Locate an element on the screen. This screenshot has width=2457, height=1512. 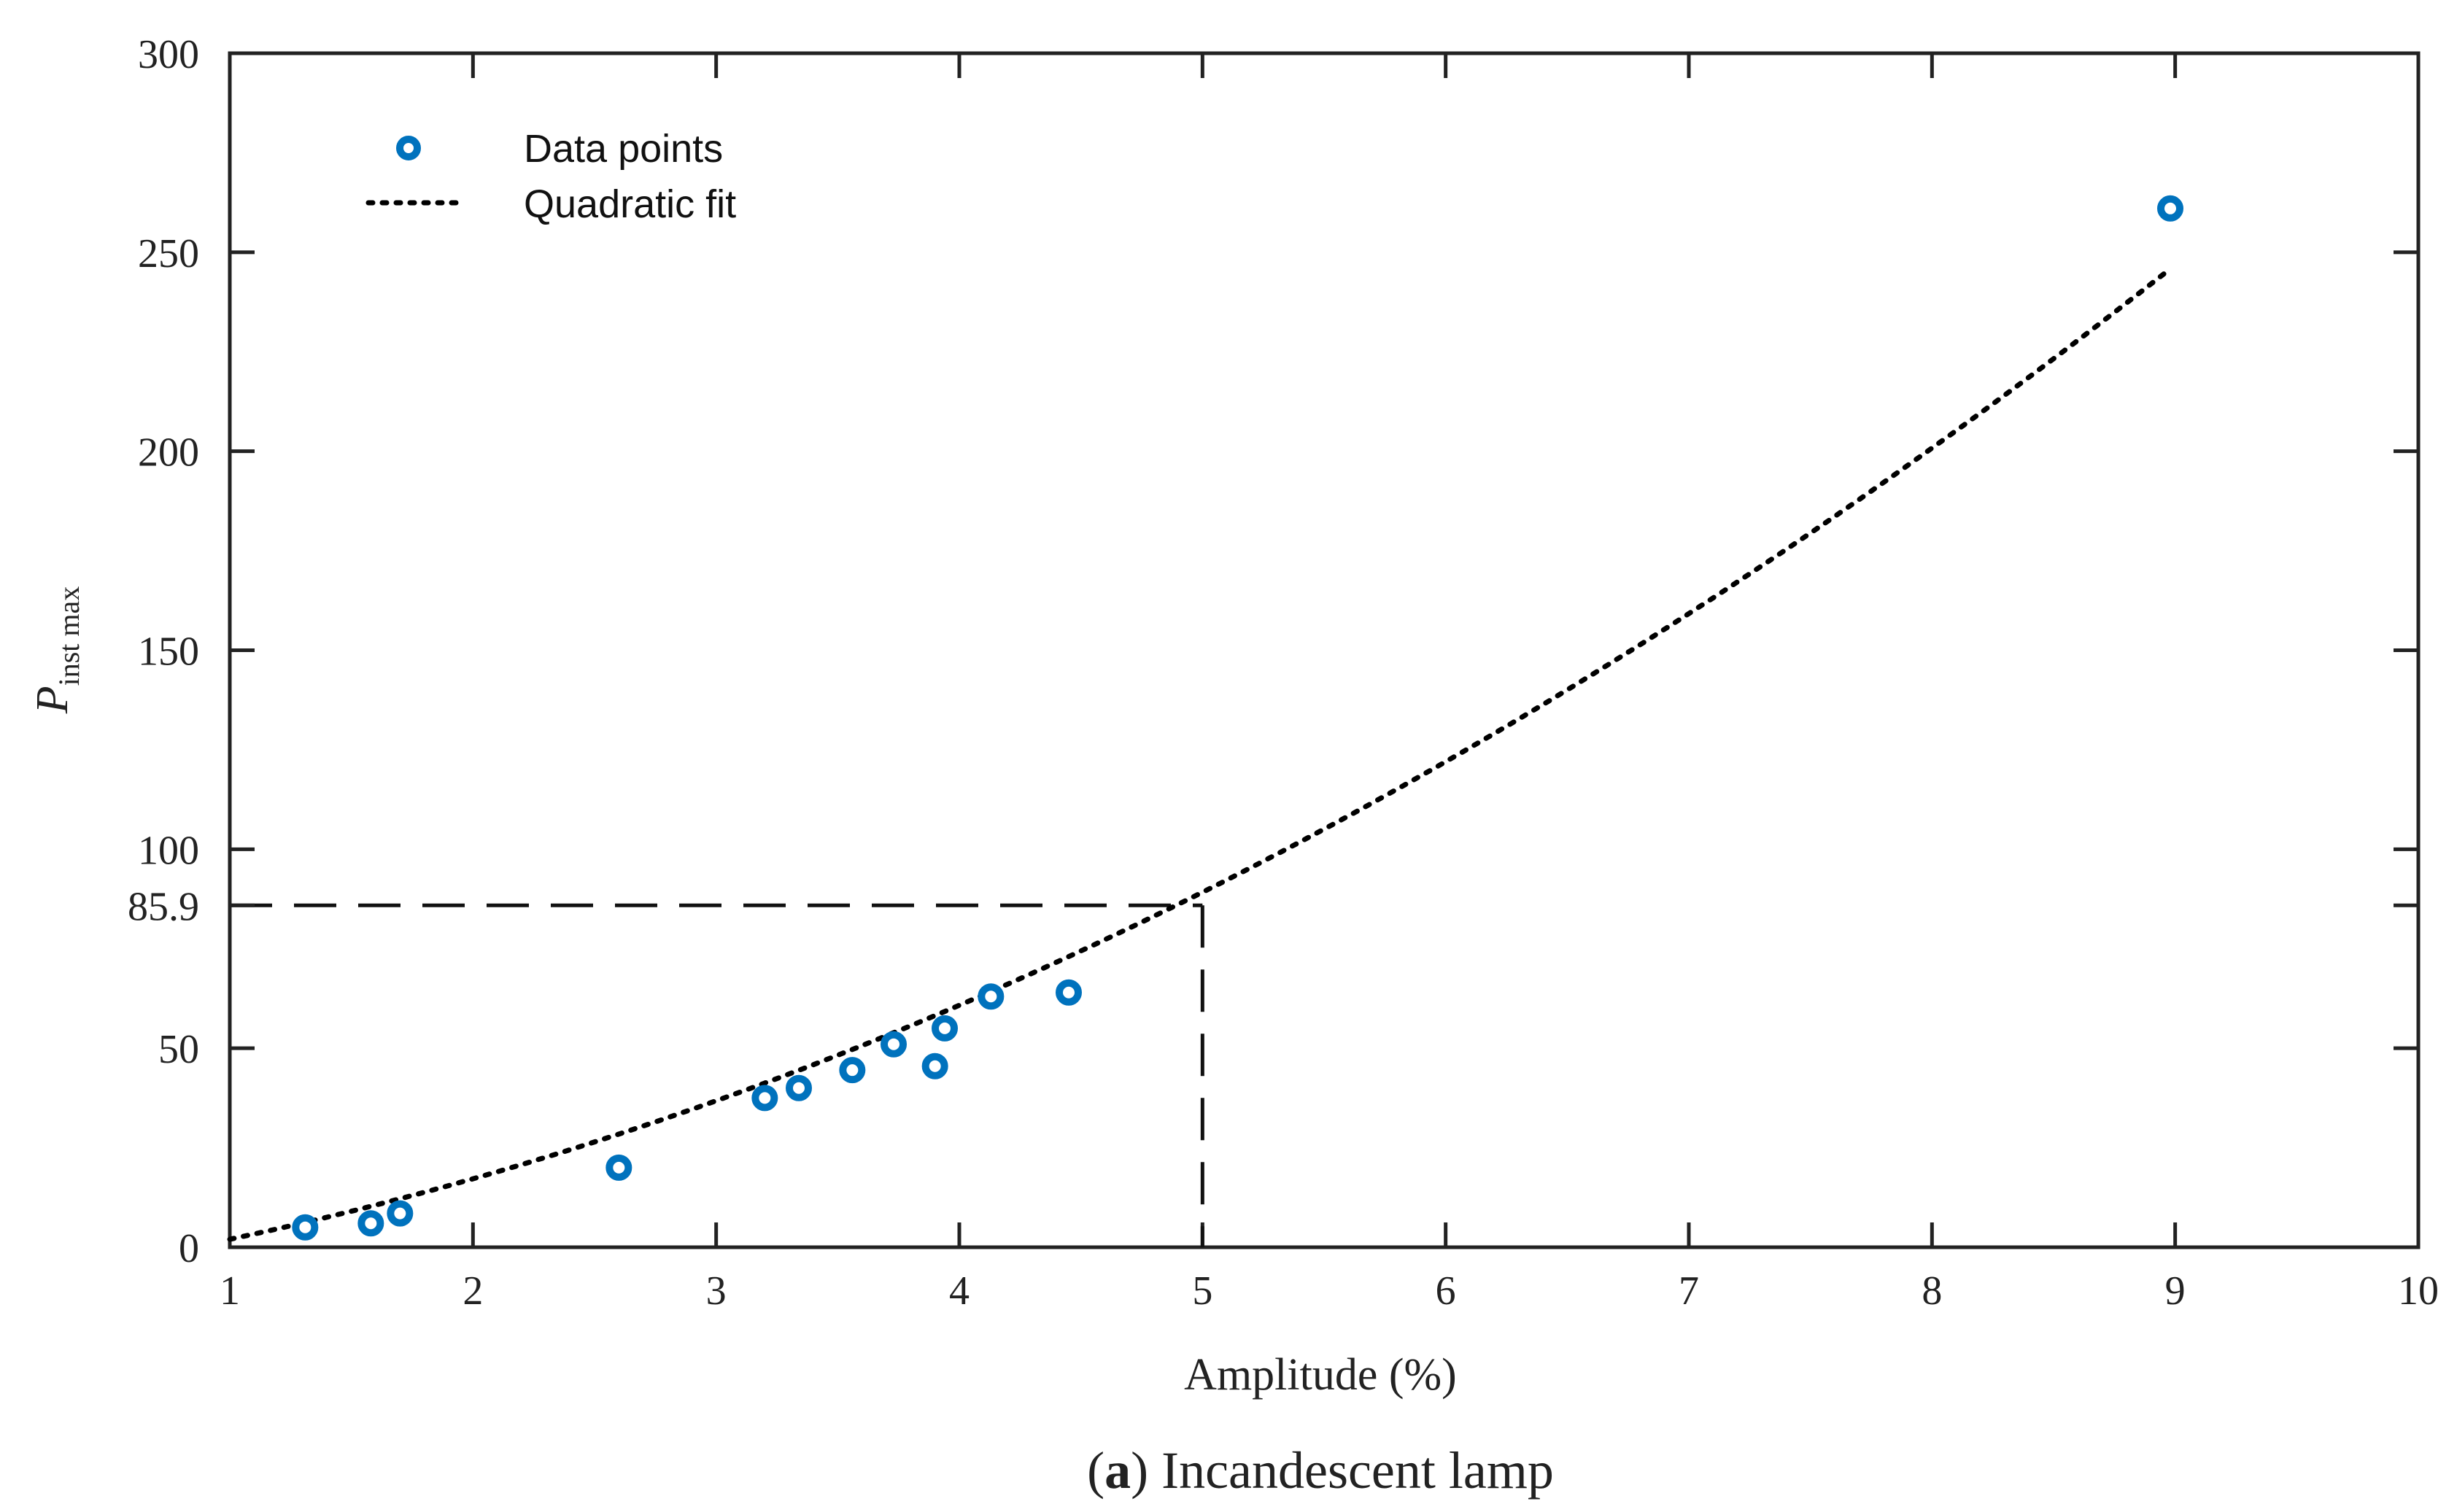
x-tick-label-7: 7 is located at coordinates (1689, 1291).